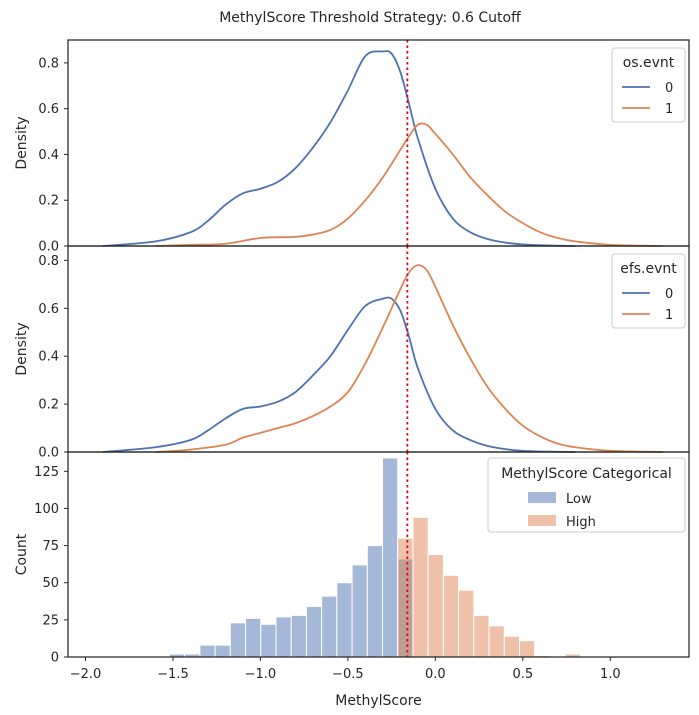 The height and width of the screenshot is (715, 699). I want to click on x-tick-label: −1.0, so click(261, 674).